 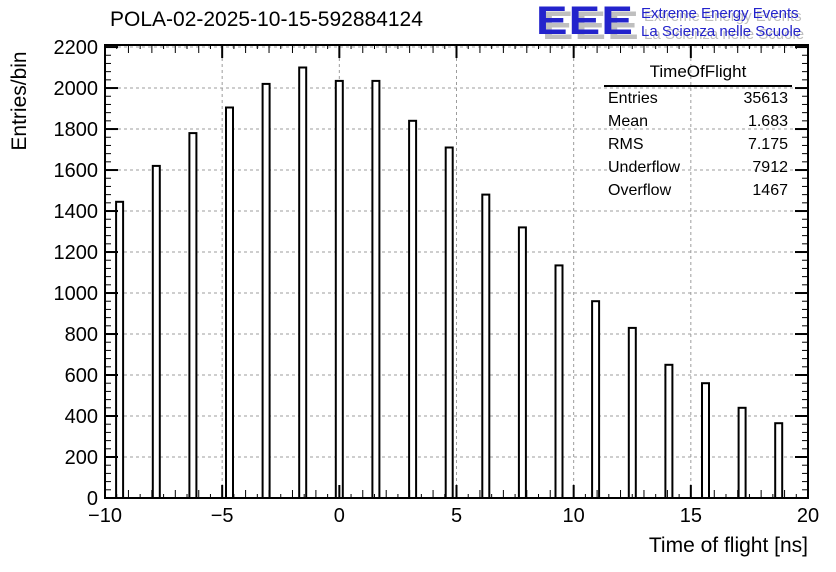 What do you see at coordinates (456, 516) in the screenshot?
I see `x-tick-label: 5` at bounding box center [456, 516].